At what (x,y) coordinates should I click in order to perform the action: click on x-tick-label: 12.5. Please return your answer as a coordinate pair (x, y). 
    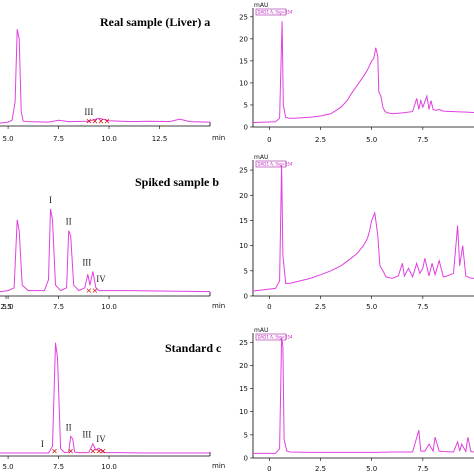
    Looking at the image, I should click on (160, 139).